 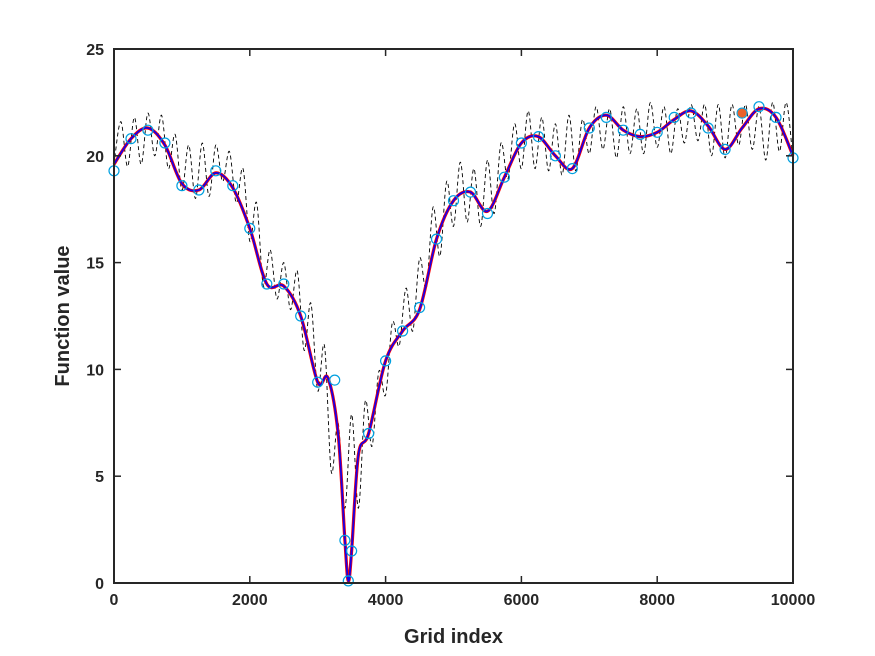 I want to click on highlight-point, so click(x=742, y=113).